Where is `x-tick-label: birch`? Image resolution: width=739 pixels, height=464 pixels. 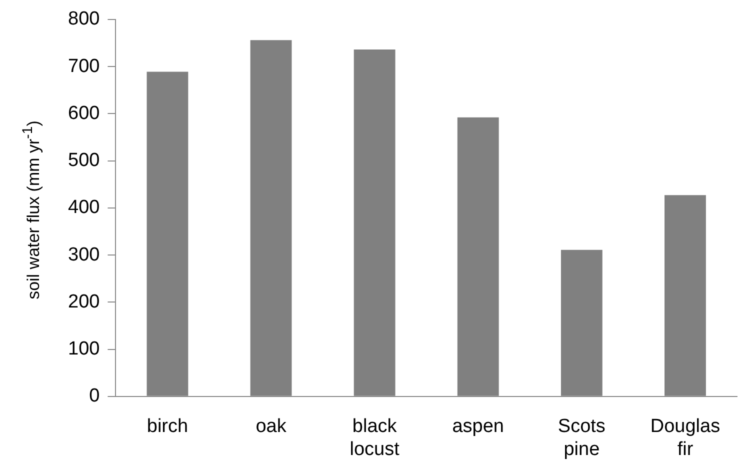
x-tick-label: birch is located at coordinates (167, 427).